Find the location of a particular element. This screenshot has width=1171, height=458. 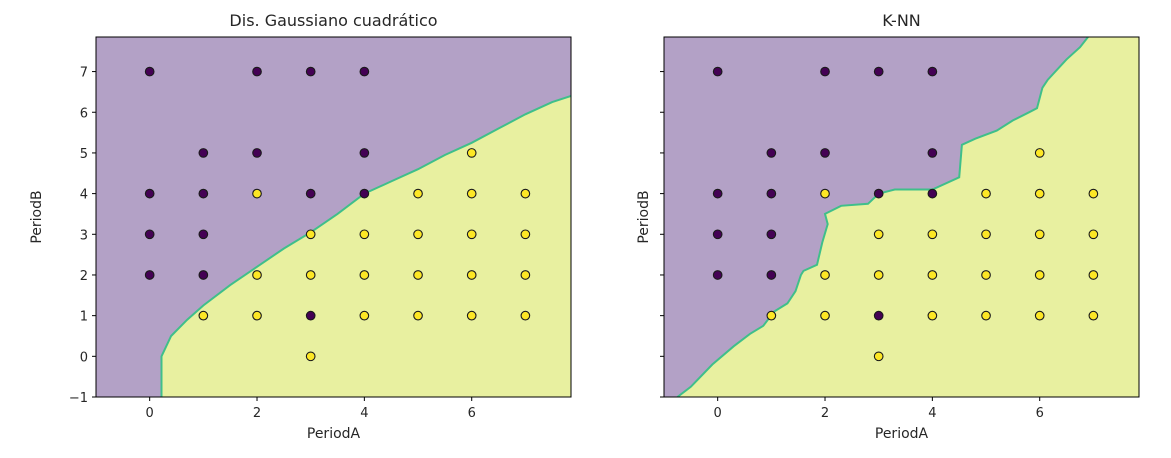

y-tick-label: 0 is located at coordinates (84, 357).